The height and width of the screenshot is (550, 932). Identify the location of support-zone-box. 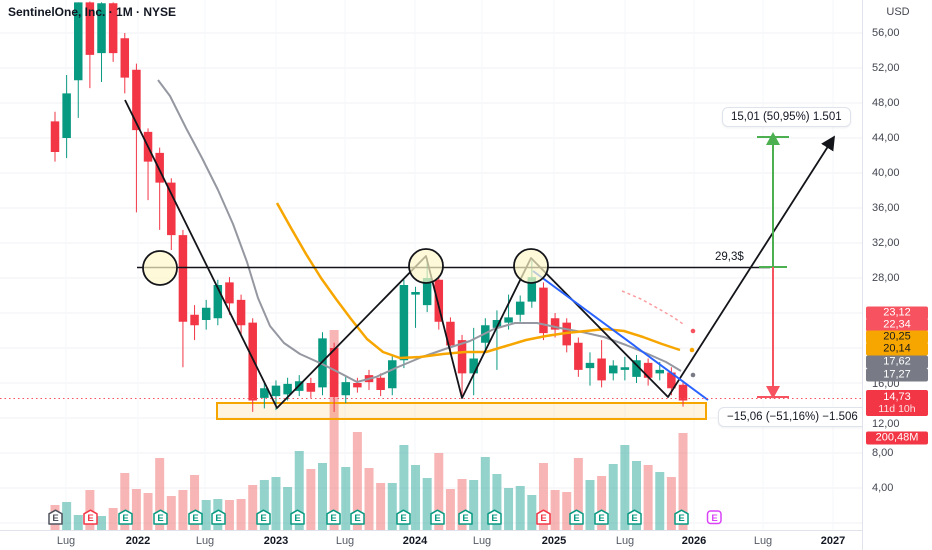
(461, 411).